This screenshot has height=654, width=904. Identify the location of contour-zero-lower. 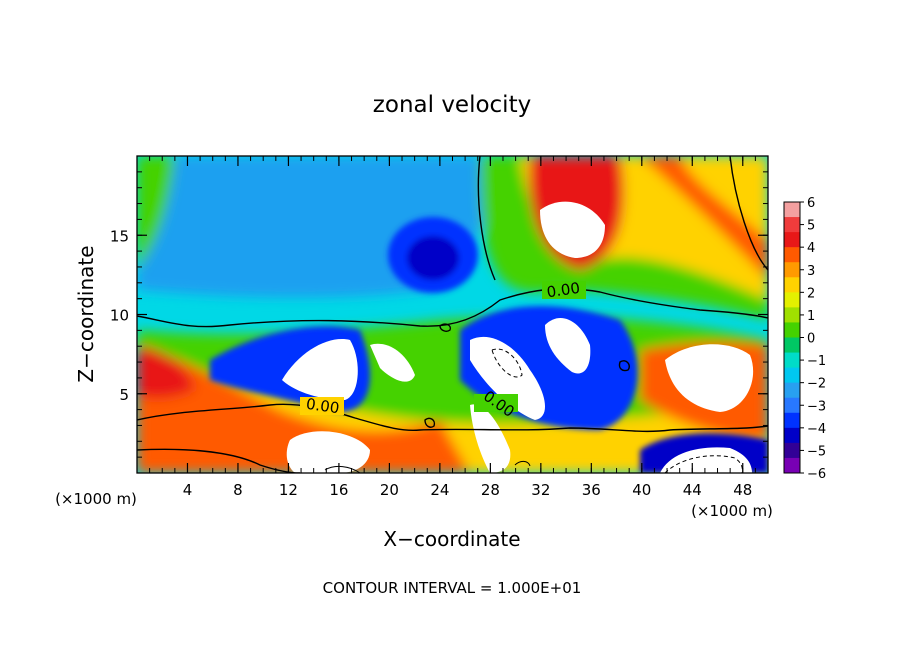
(452, 418).